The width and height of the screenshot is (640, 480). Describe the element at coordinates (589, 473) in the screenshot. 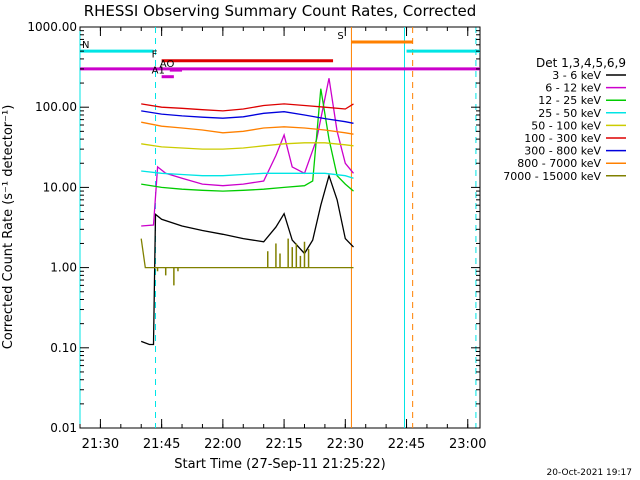

I see `date-stamp: 20-Oct-2021 19:17` at that location.